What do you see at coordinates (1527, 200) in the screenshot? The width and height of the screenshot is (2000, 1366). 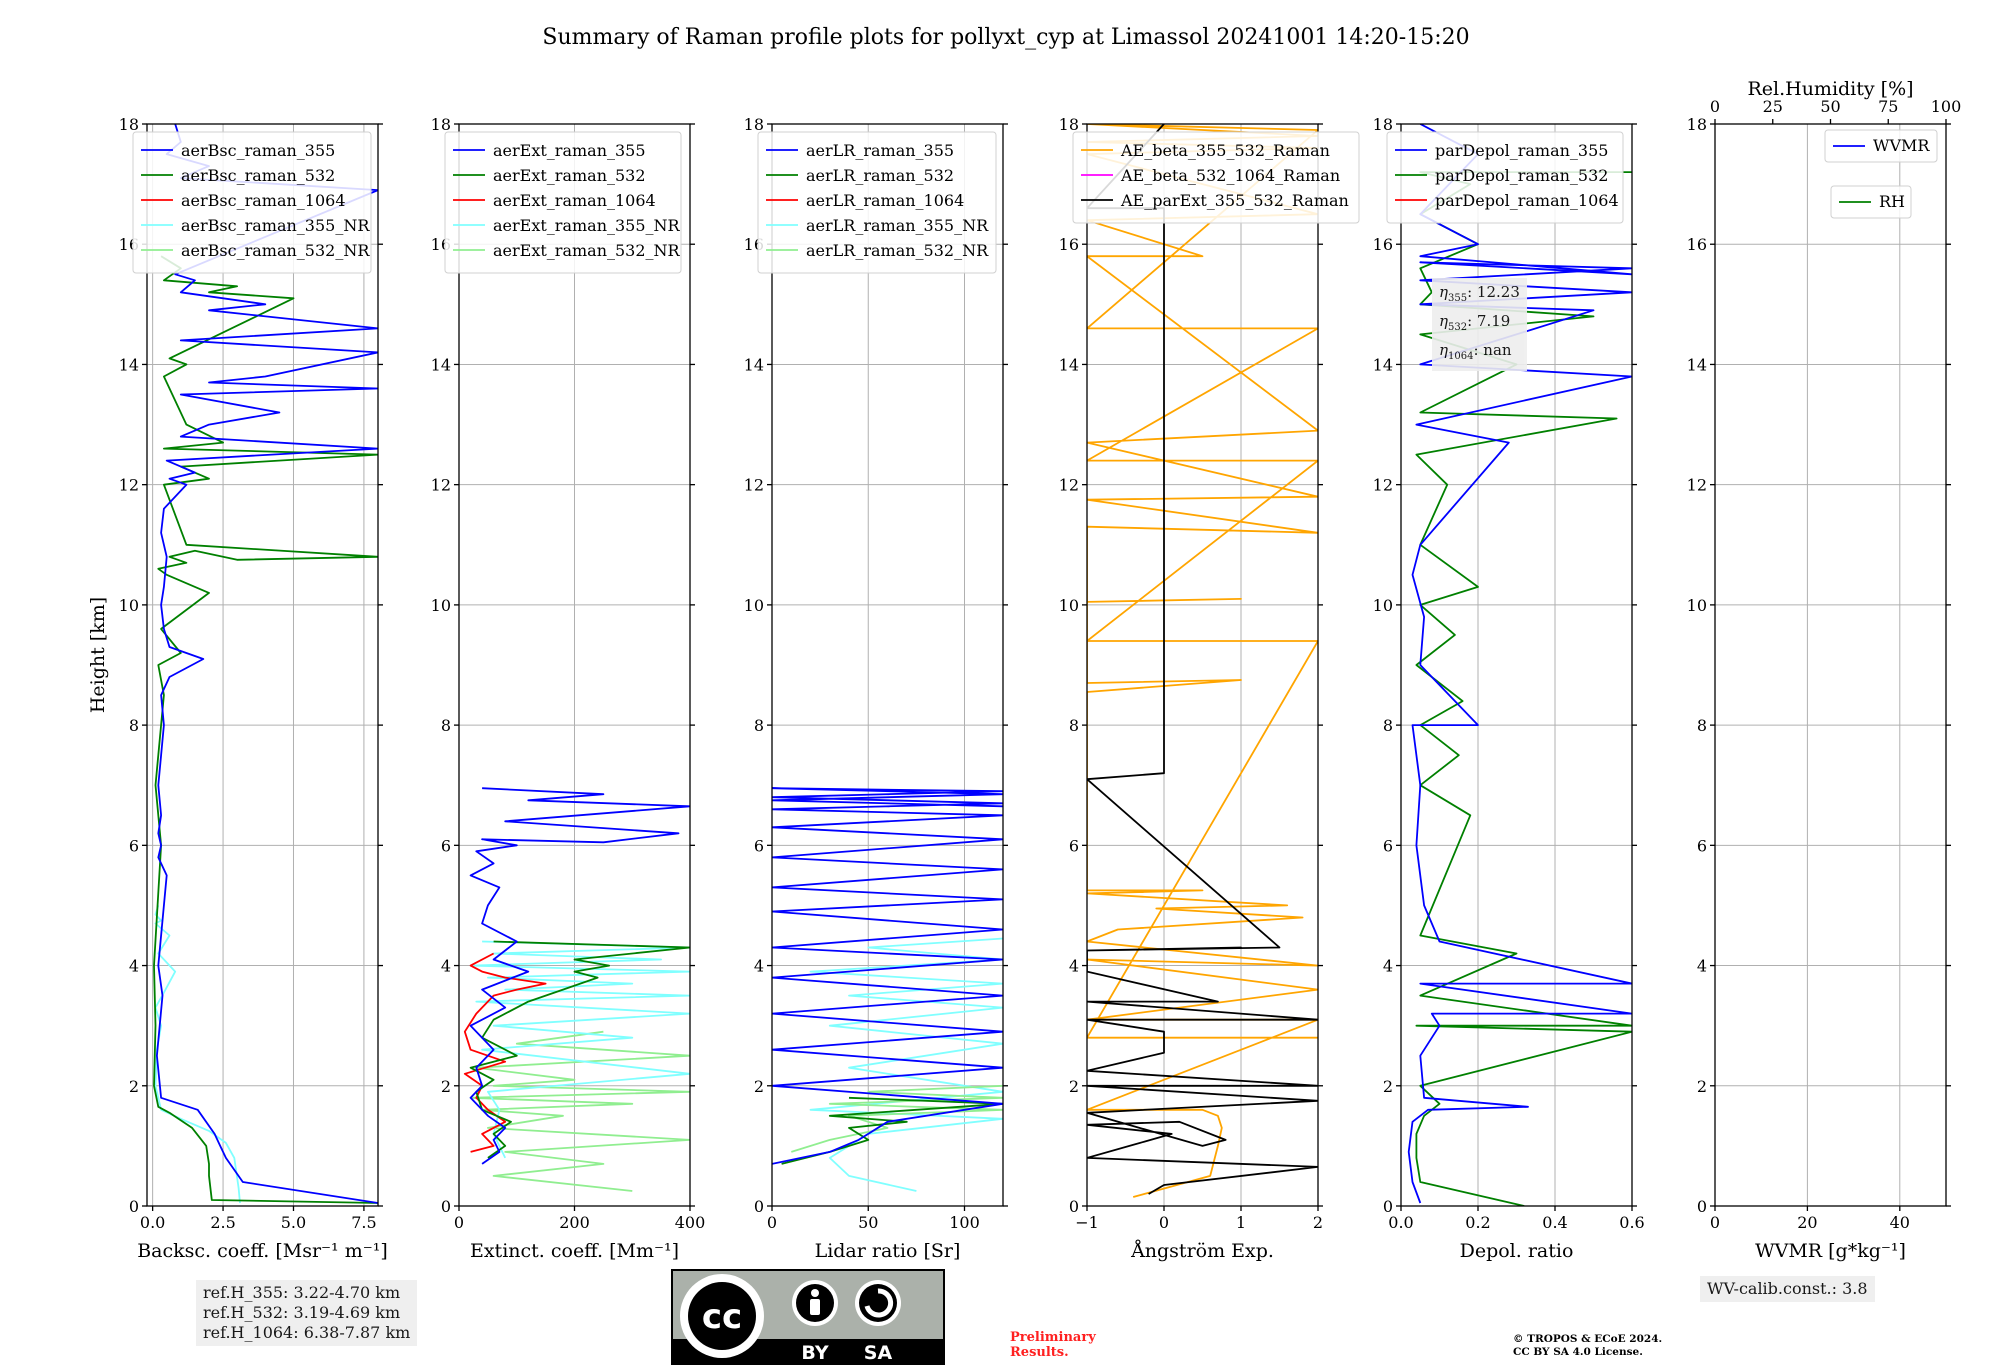 I see `legend-label: parDepol_raman_1064` at bounding box center [1527, 200].